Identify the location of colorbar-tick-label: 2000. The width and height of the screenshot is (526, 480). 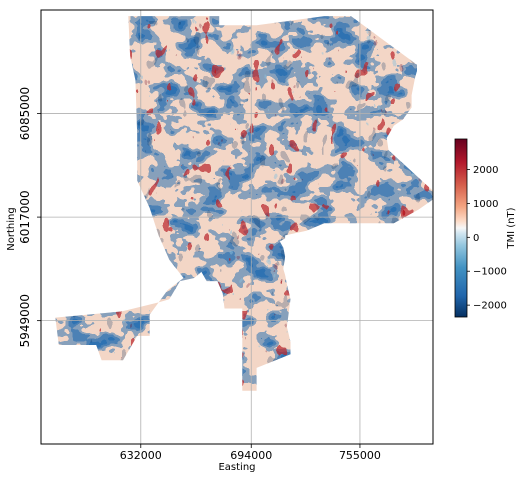
(485, 170).